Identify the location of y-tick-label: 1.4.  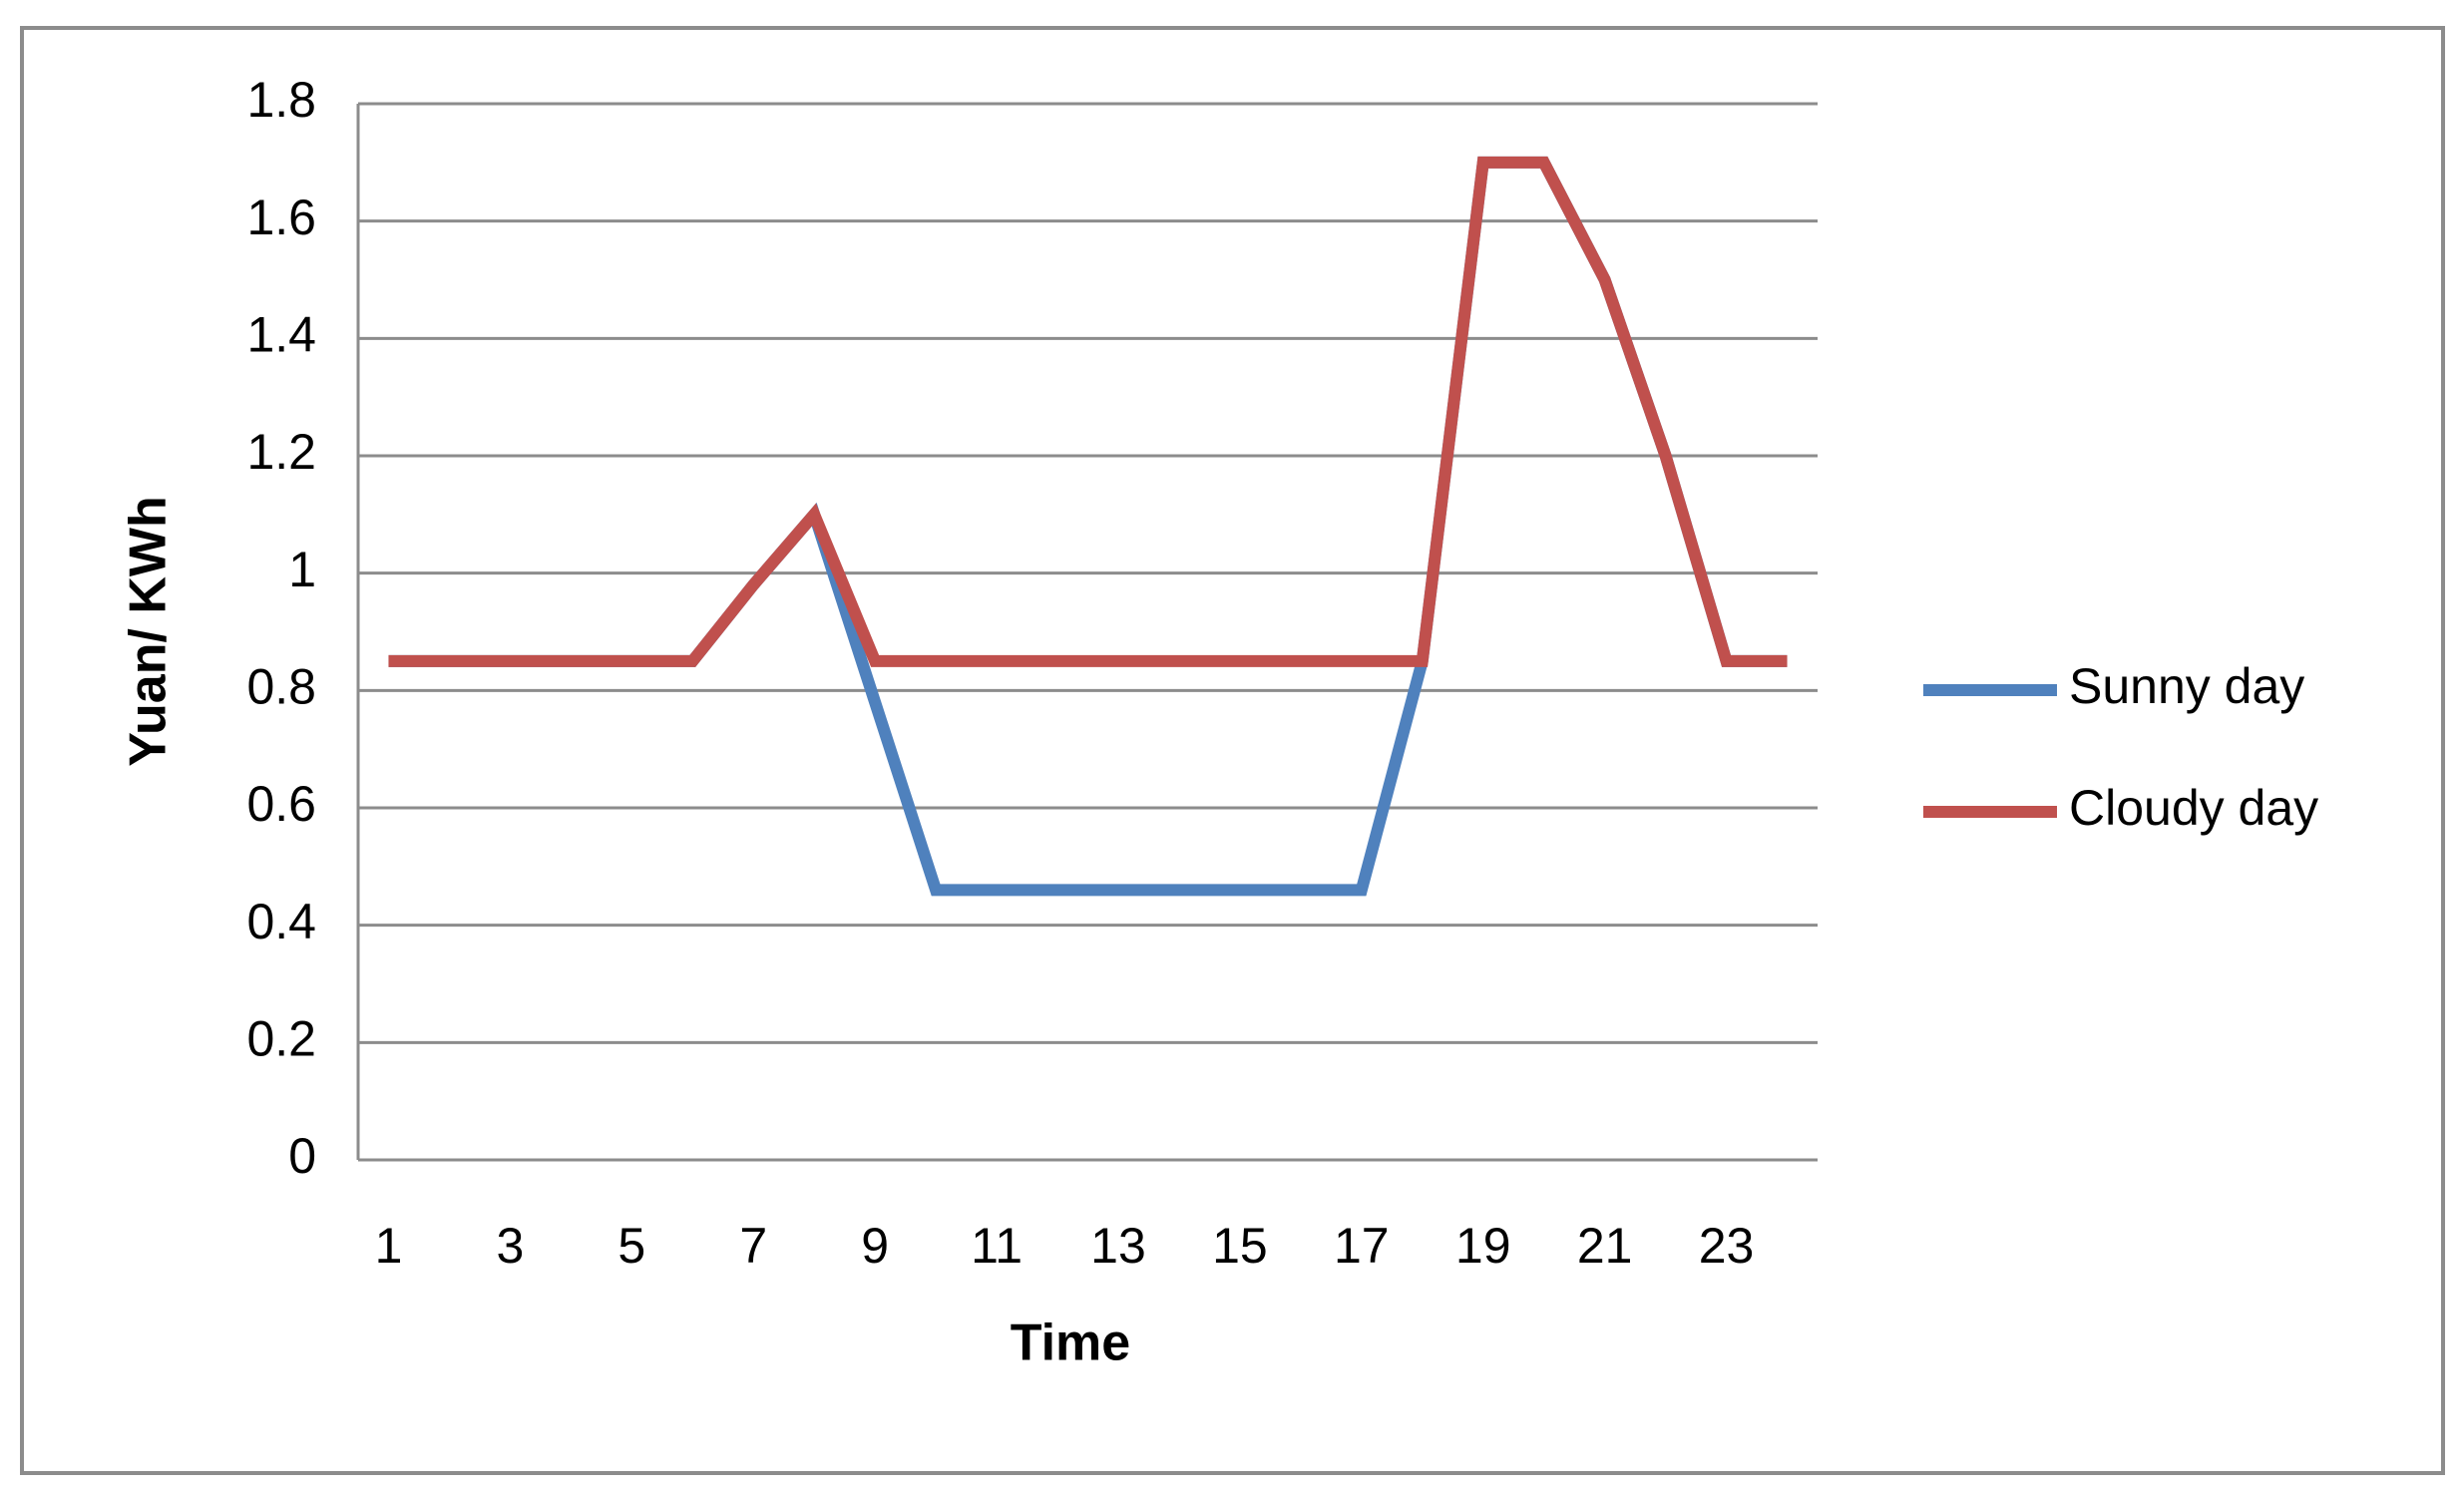
(281, 335).